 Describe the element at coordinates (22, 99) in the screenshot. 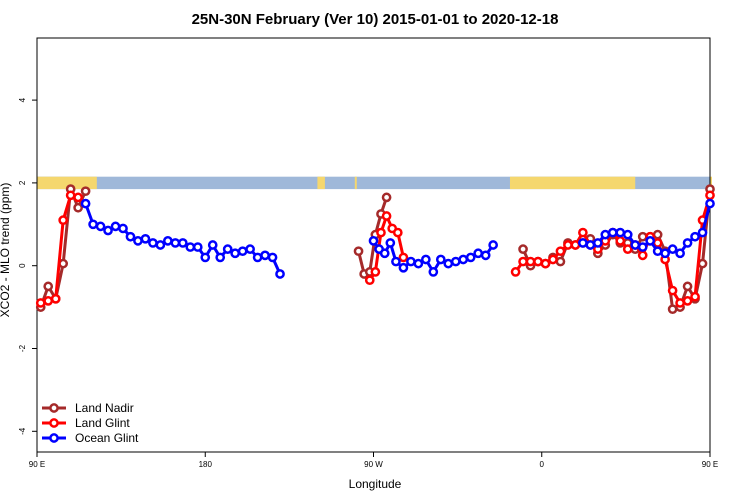

I see `y-tick-label: 4` at that location.